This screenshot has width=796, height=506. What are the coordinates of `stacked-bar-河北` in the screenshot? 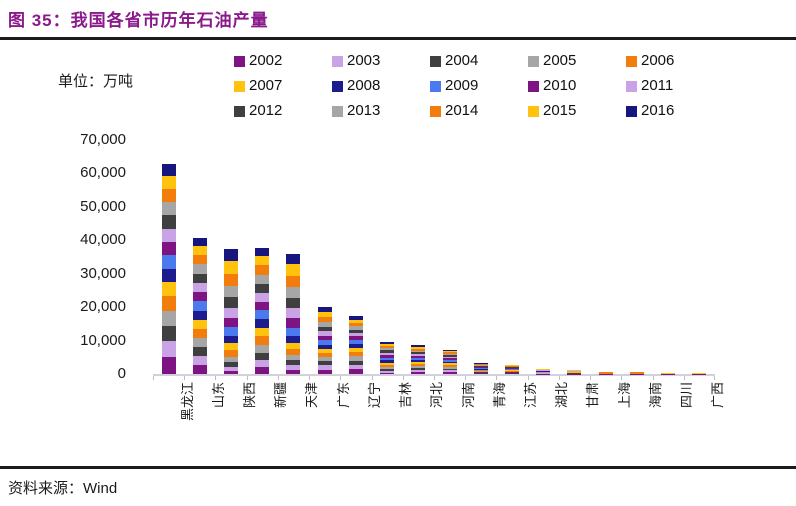 It's located at (418, 359).